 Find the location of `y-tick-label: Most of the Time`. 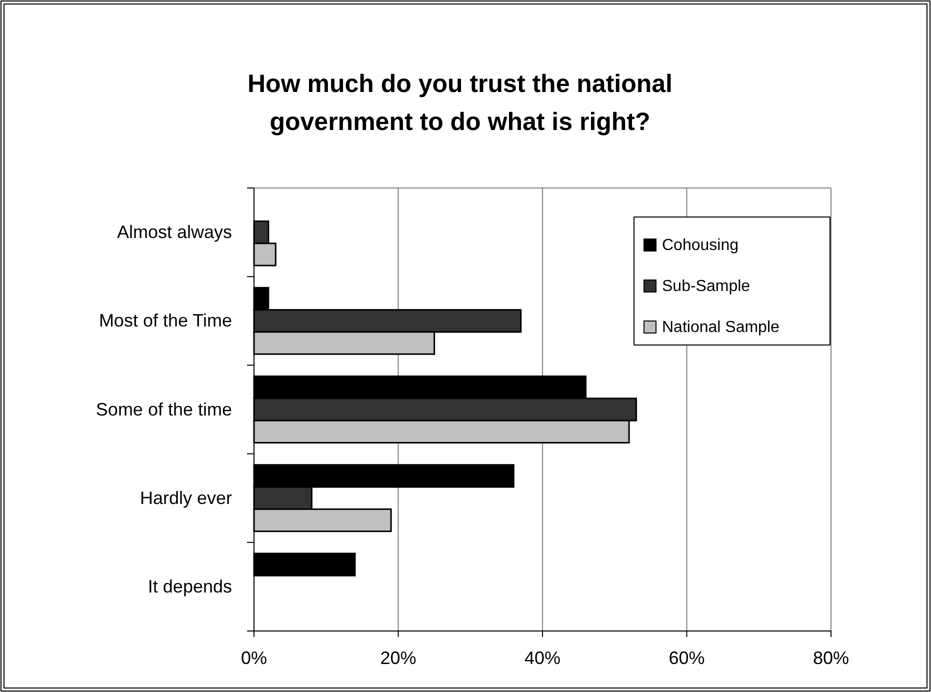

y-tick-label: Most of the Time is located at coordinates (165, 320).